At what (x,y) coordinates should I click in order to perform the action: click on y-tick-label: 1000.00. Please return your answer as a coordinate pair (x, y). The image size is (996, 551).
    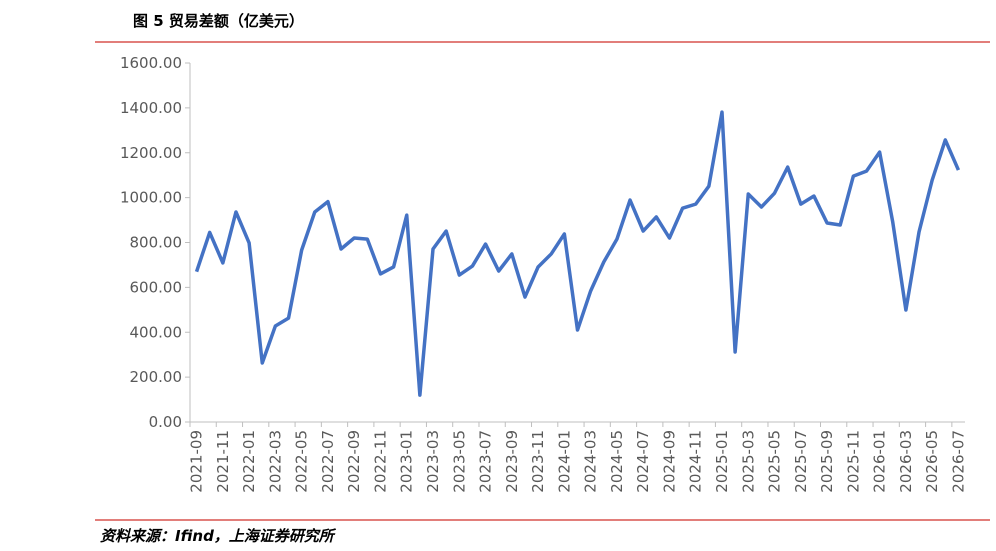
    Looking at the image, I should click on (151, 198).